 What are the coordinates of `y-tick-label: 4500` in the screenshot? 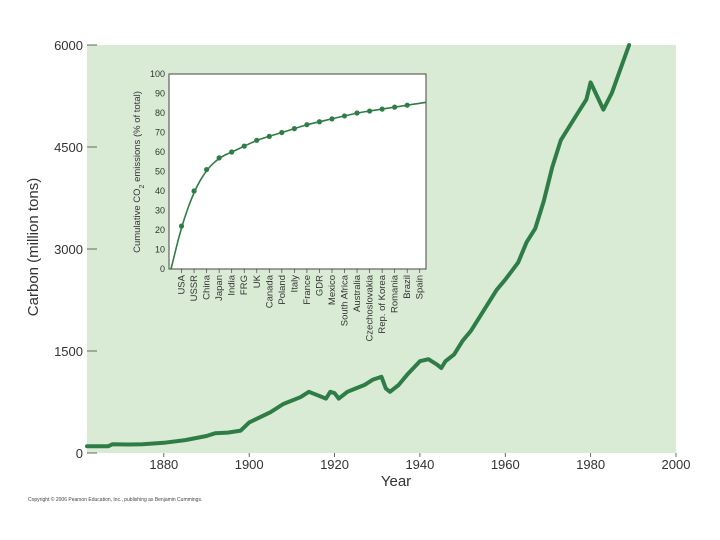 It's located at (68, 147).